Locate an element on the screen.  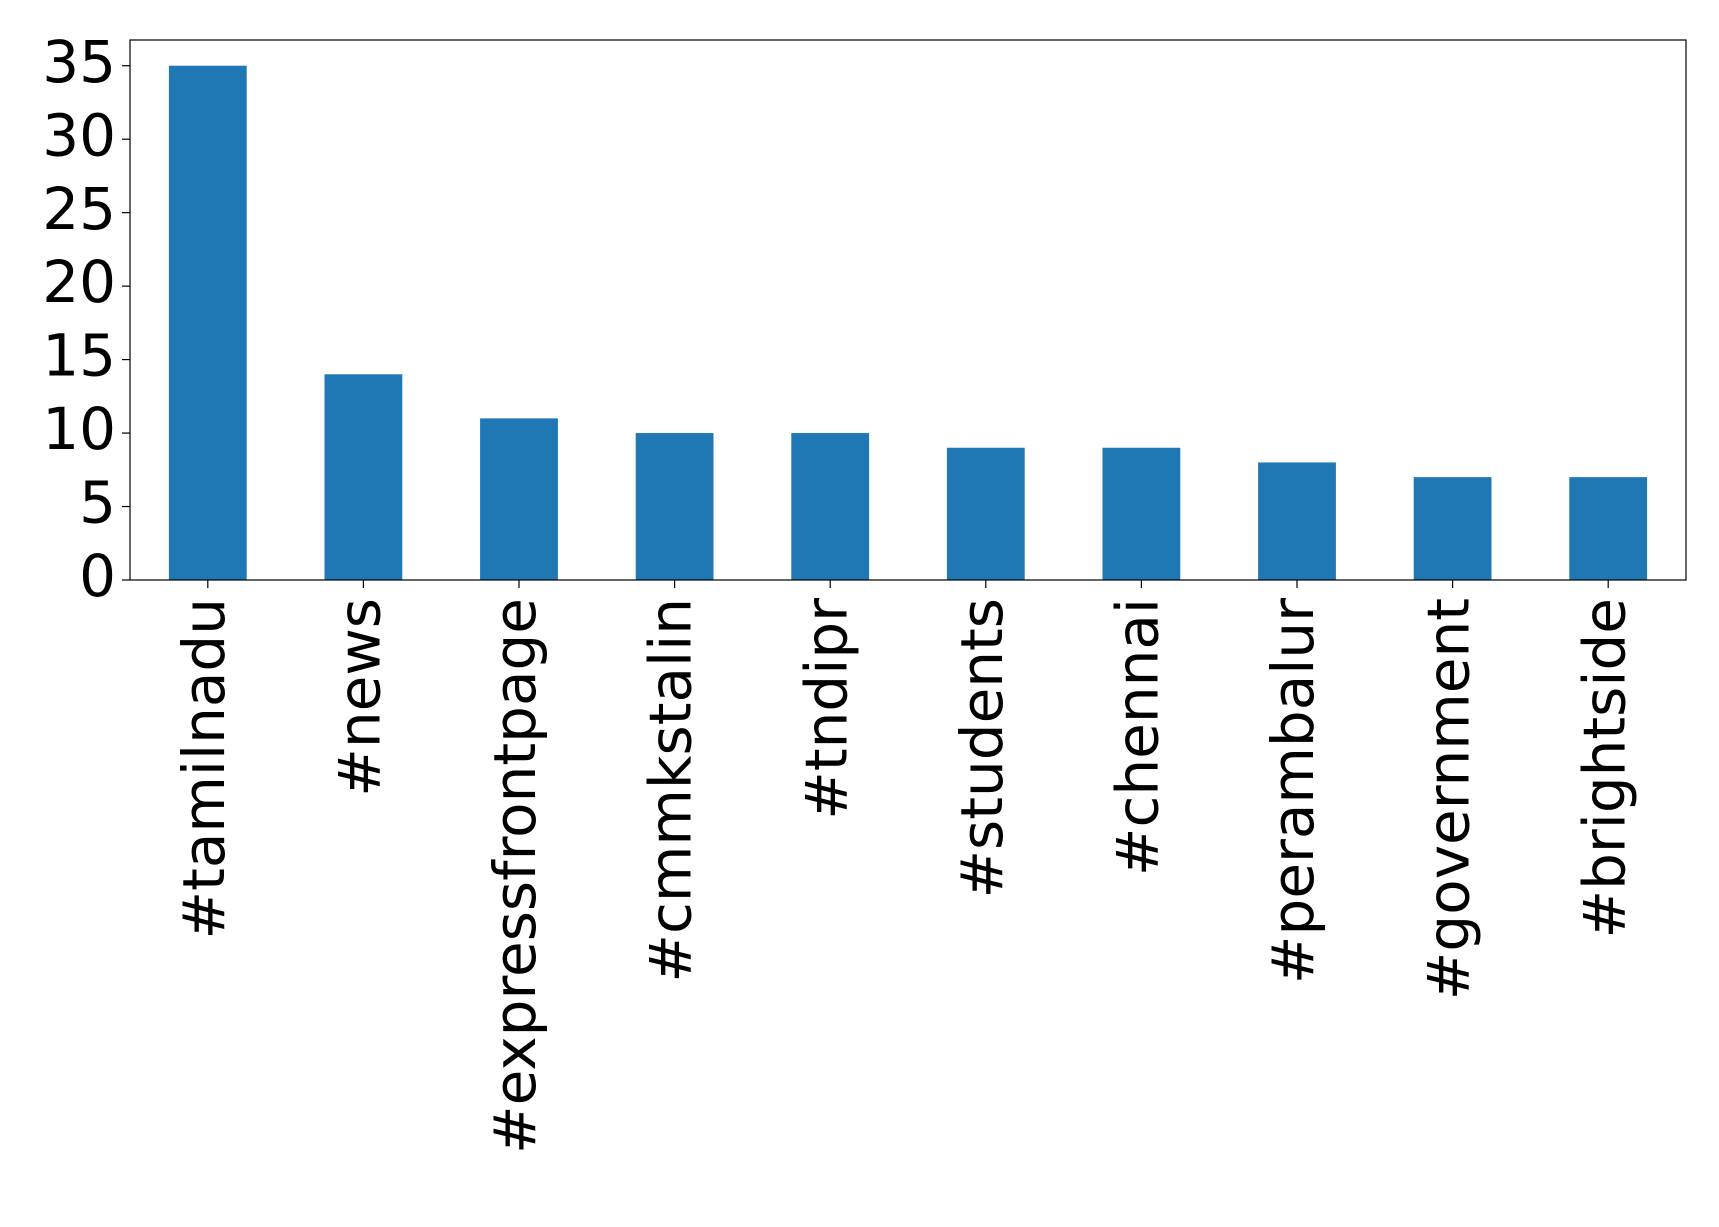
y-tick-label: 10 is located at coordinates (79, 429).